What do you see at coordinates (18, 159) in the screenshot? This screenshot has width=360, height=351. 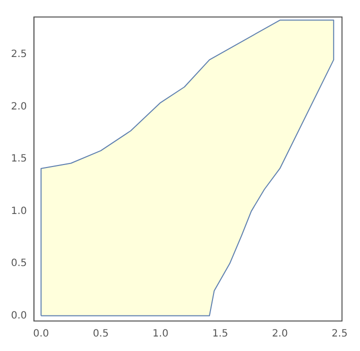 I see `y-tick-label: 1.5` at bounding box center [18, 159].